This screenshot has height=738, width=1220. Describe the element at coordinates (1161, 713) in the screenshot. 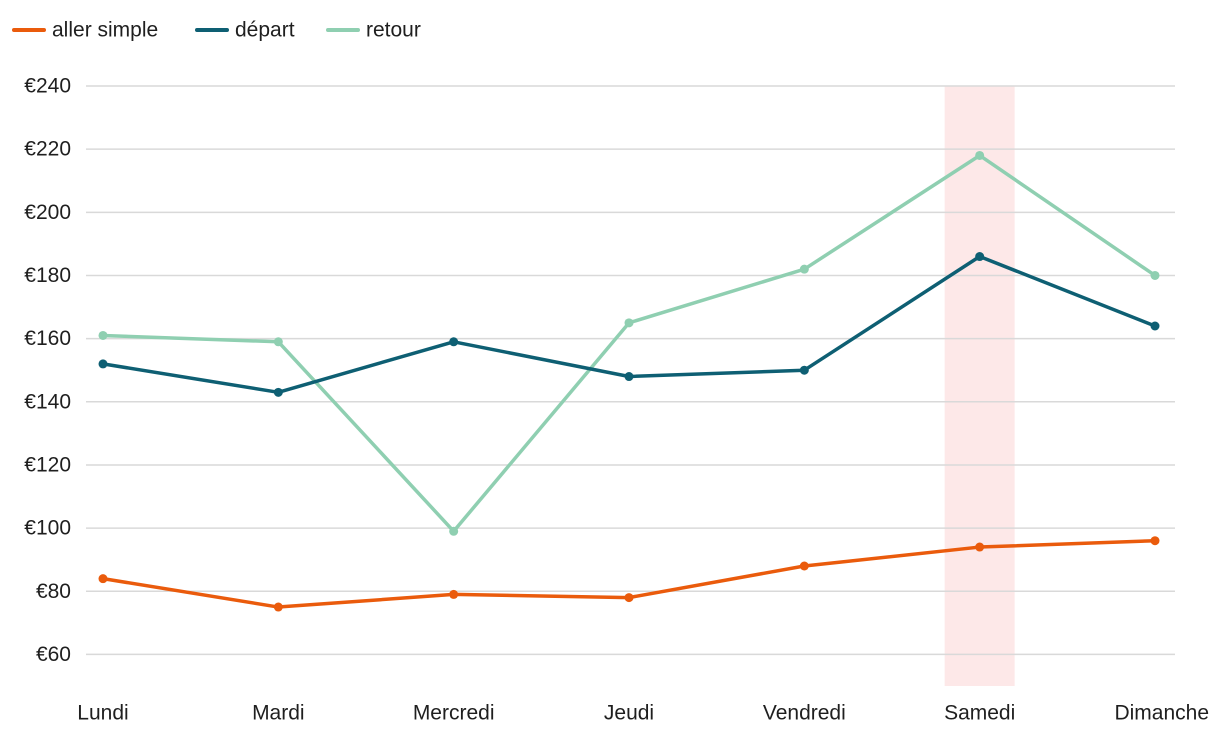

I see `x-tick-label: Dimanche` at that location.